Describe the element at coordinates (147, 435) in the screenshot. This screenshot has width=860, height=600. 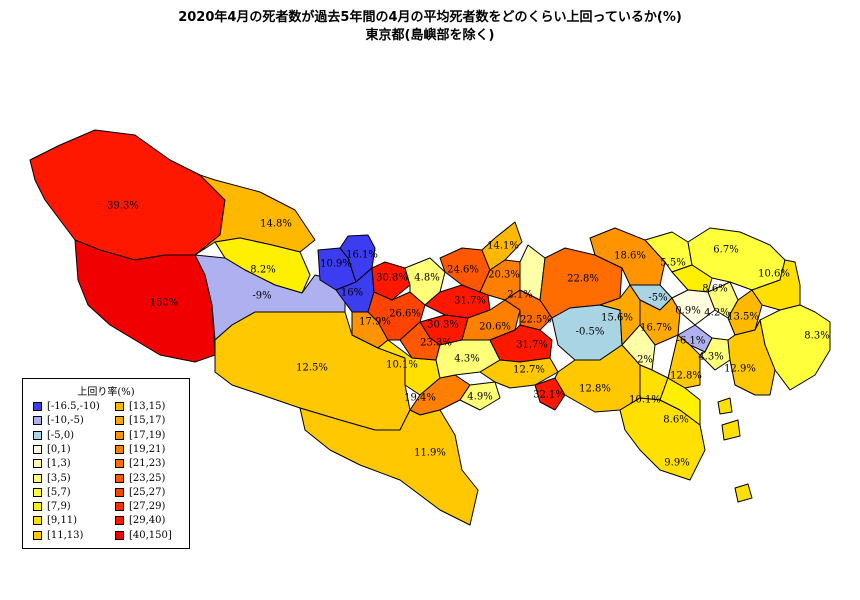
I see `legend-label: [17,19)` at that location.